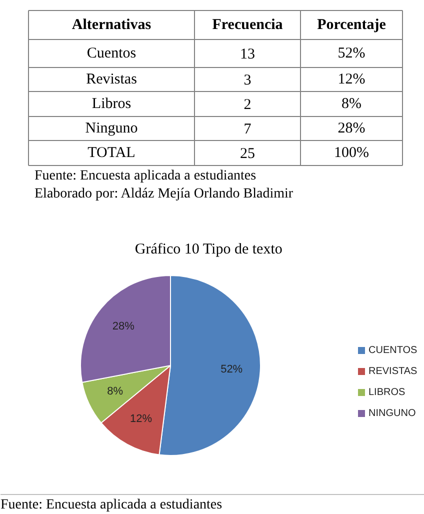  I want to click on legend-label: REVISTAS, so click(393, 371).